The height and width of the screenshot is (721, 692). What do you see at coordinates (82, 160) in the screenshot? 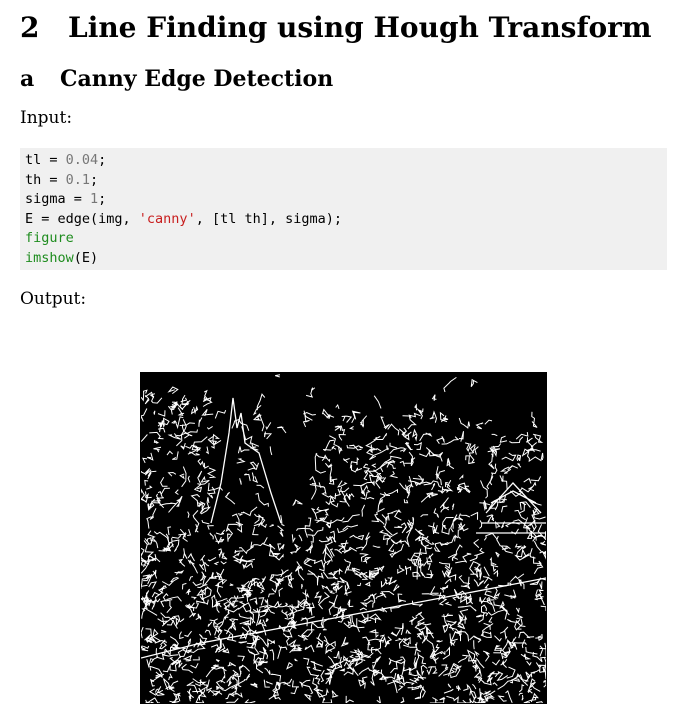
I see `code-number: 0.04` at bounding box center [82, 160].